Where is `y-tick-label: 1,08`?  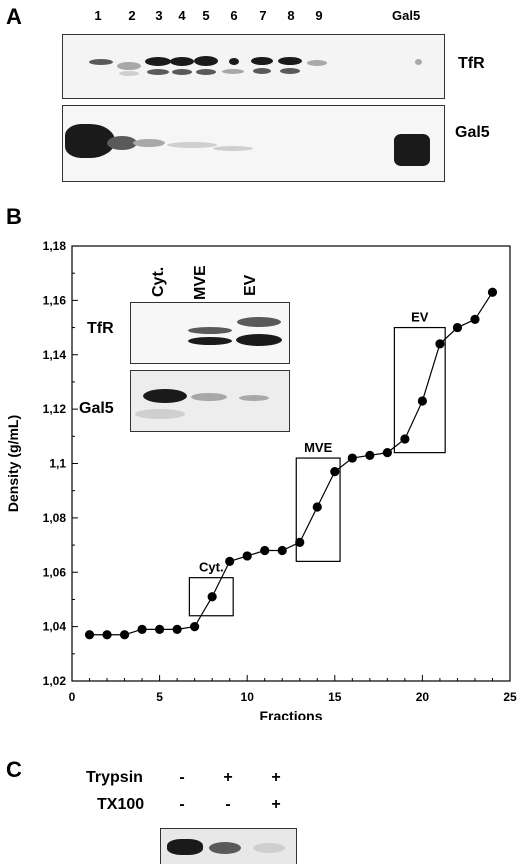 y-tick-label: 1,08 is located at coordinates (55, 518).